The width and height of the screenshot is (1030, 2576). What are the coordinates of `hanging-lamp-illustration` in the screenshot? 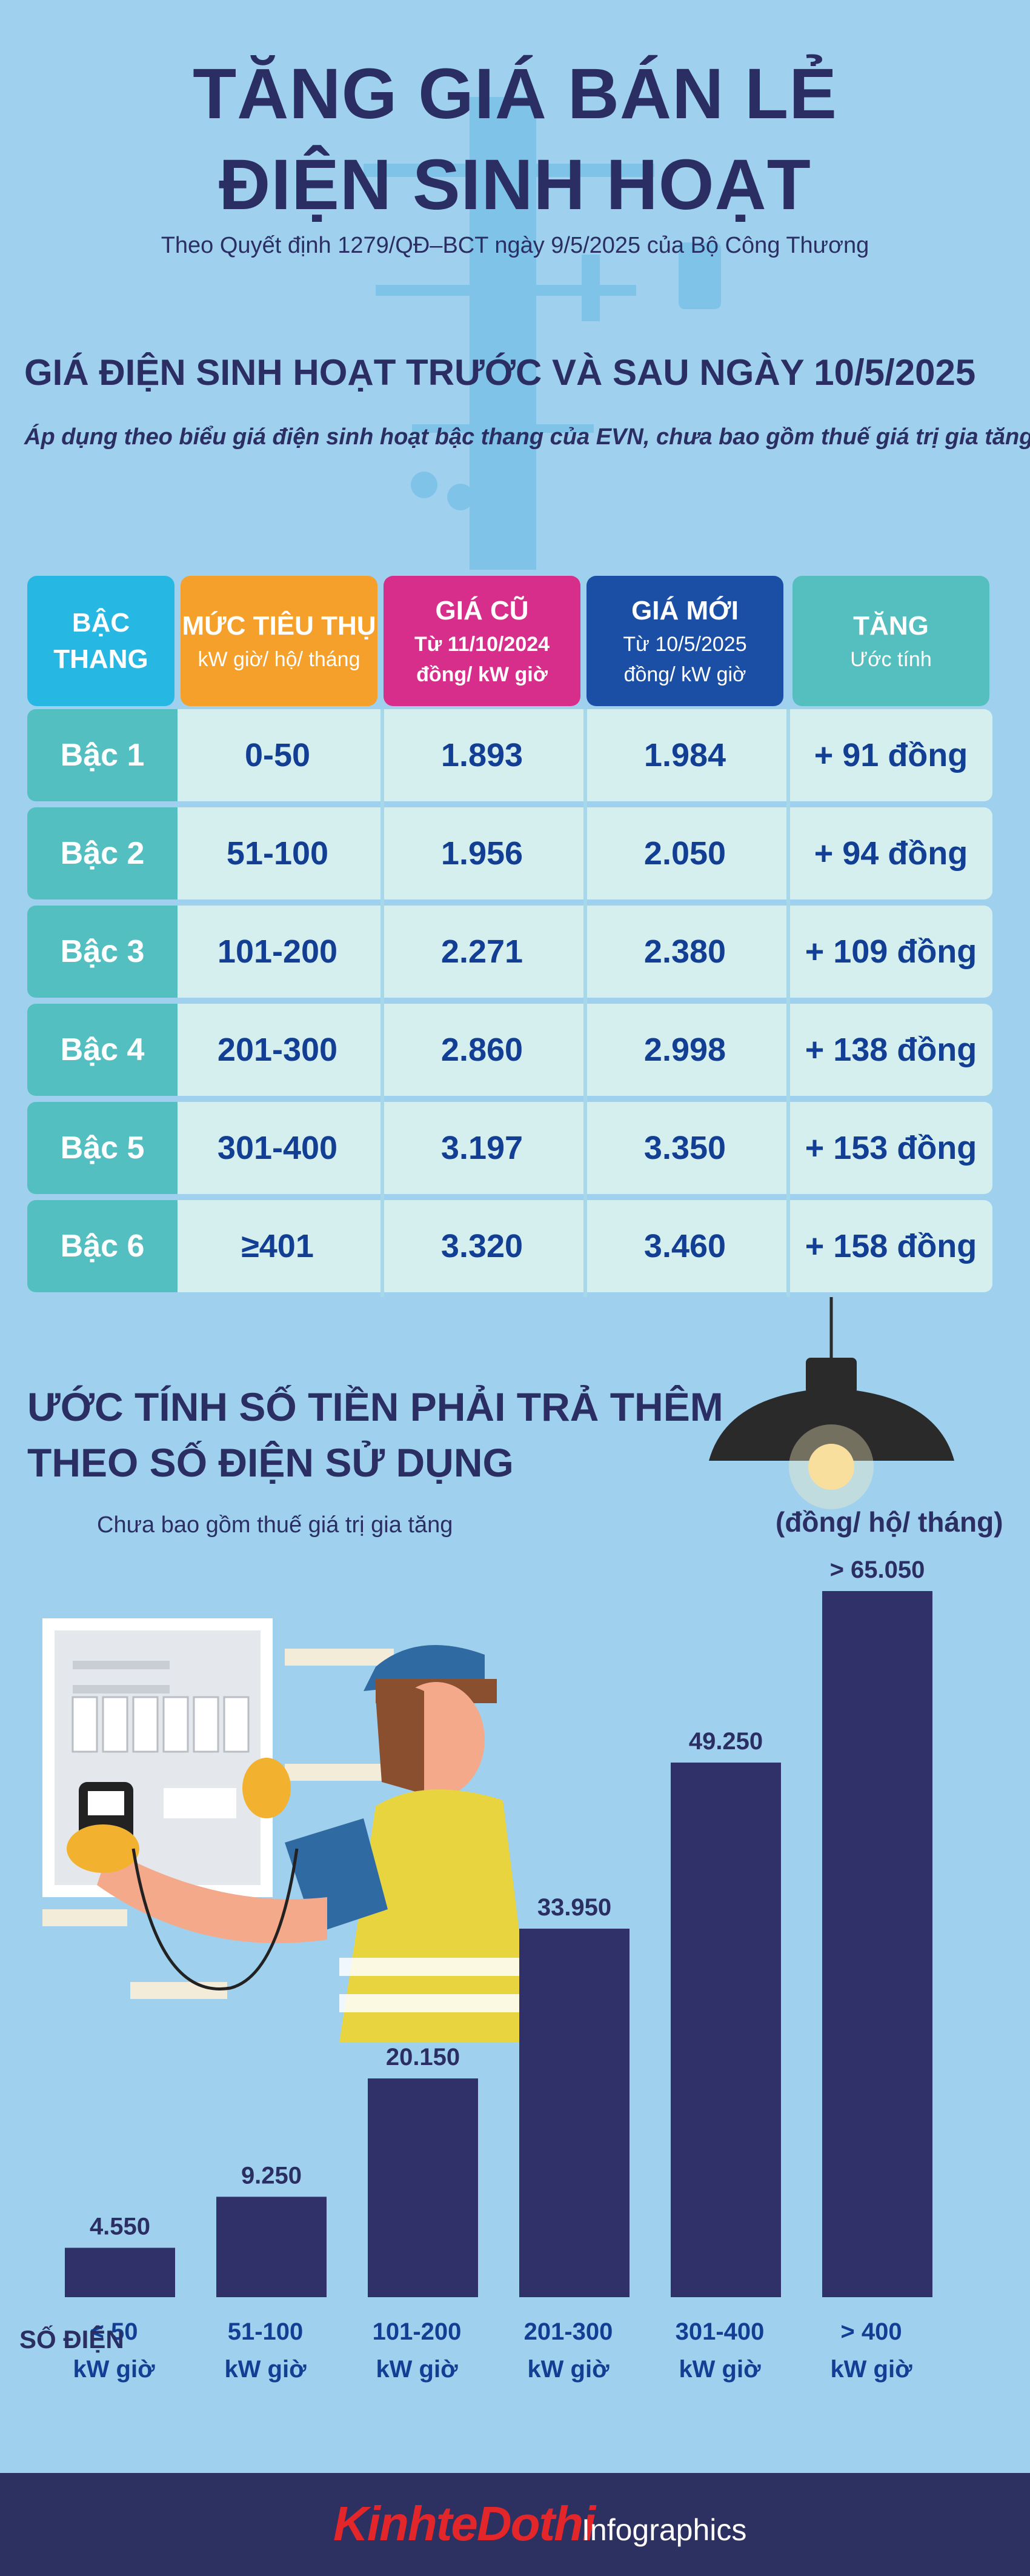 It's located at (831, 1403).